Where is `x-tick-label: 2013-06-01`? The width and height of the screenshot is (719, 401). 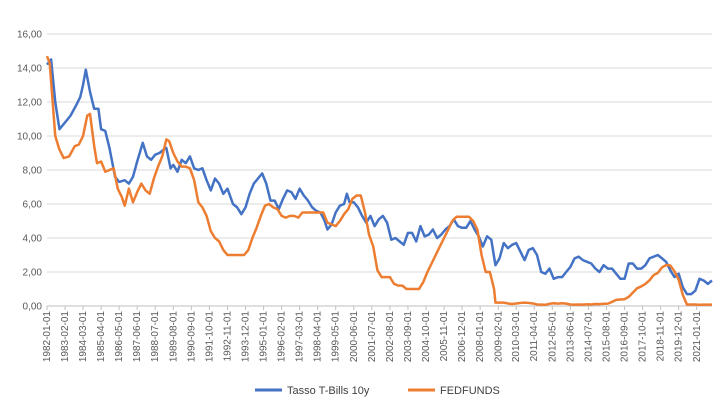 x-tick-label: 2013-06-01 is located at coordinates (570, 337).